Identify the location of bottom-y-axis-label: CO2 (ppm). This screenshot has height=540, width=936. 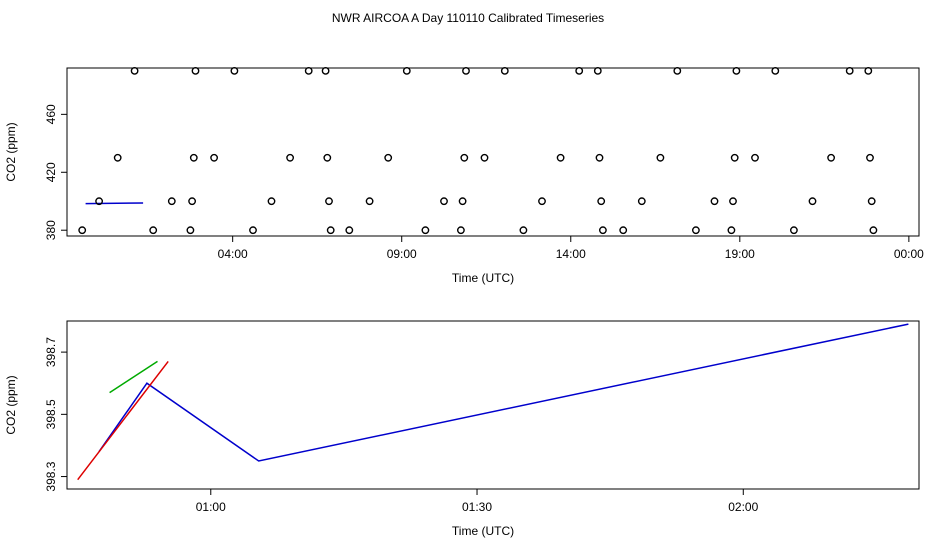
(11, 404).